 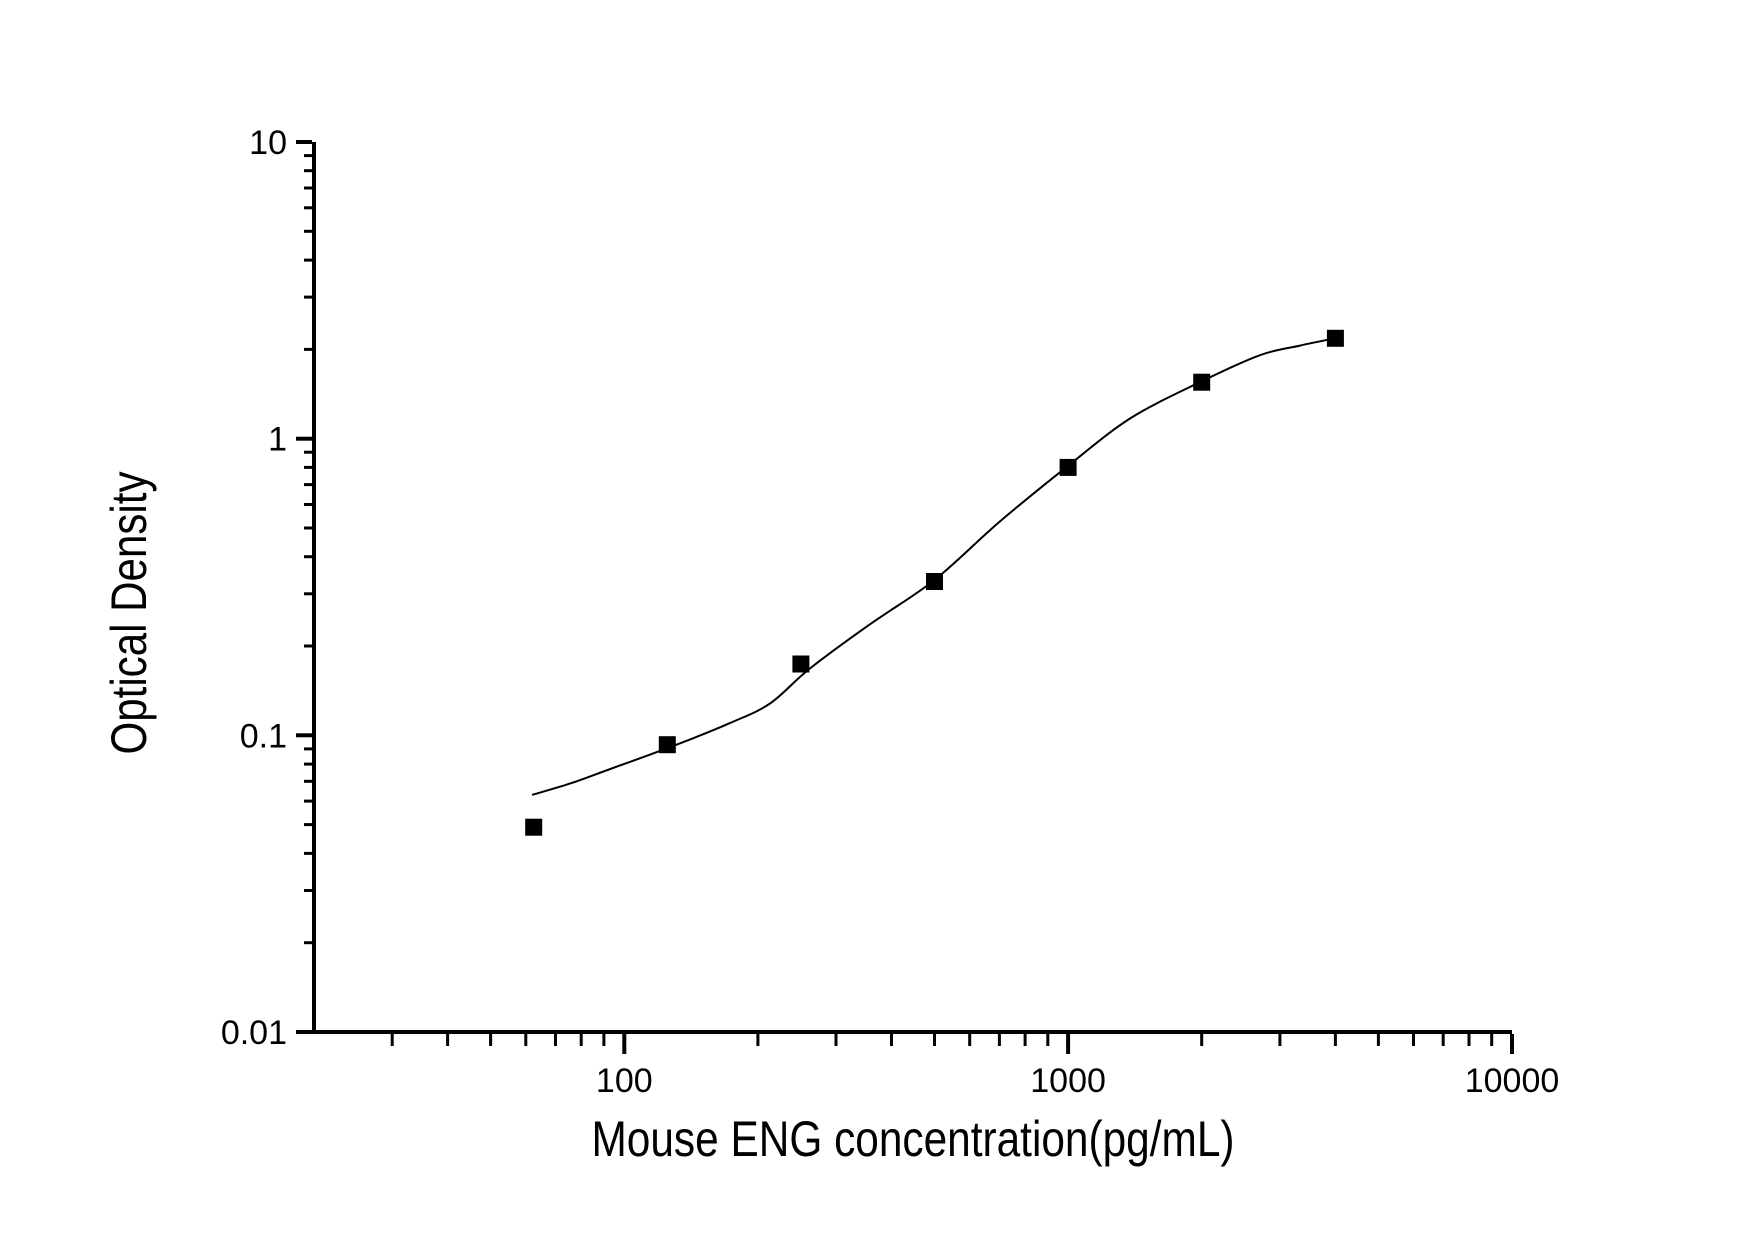 What do you see at coordinates (1068, 1081) in the screenshot?
I see `x-tick-label: 1000` at bounding box center [1068, 1081].